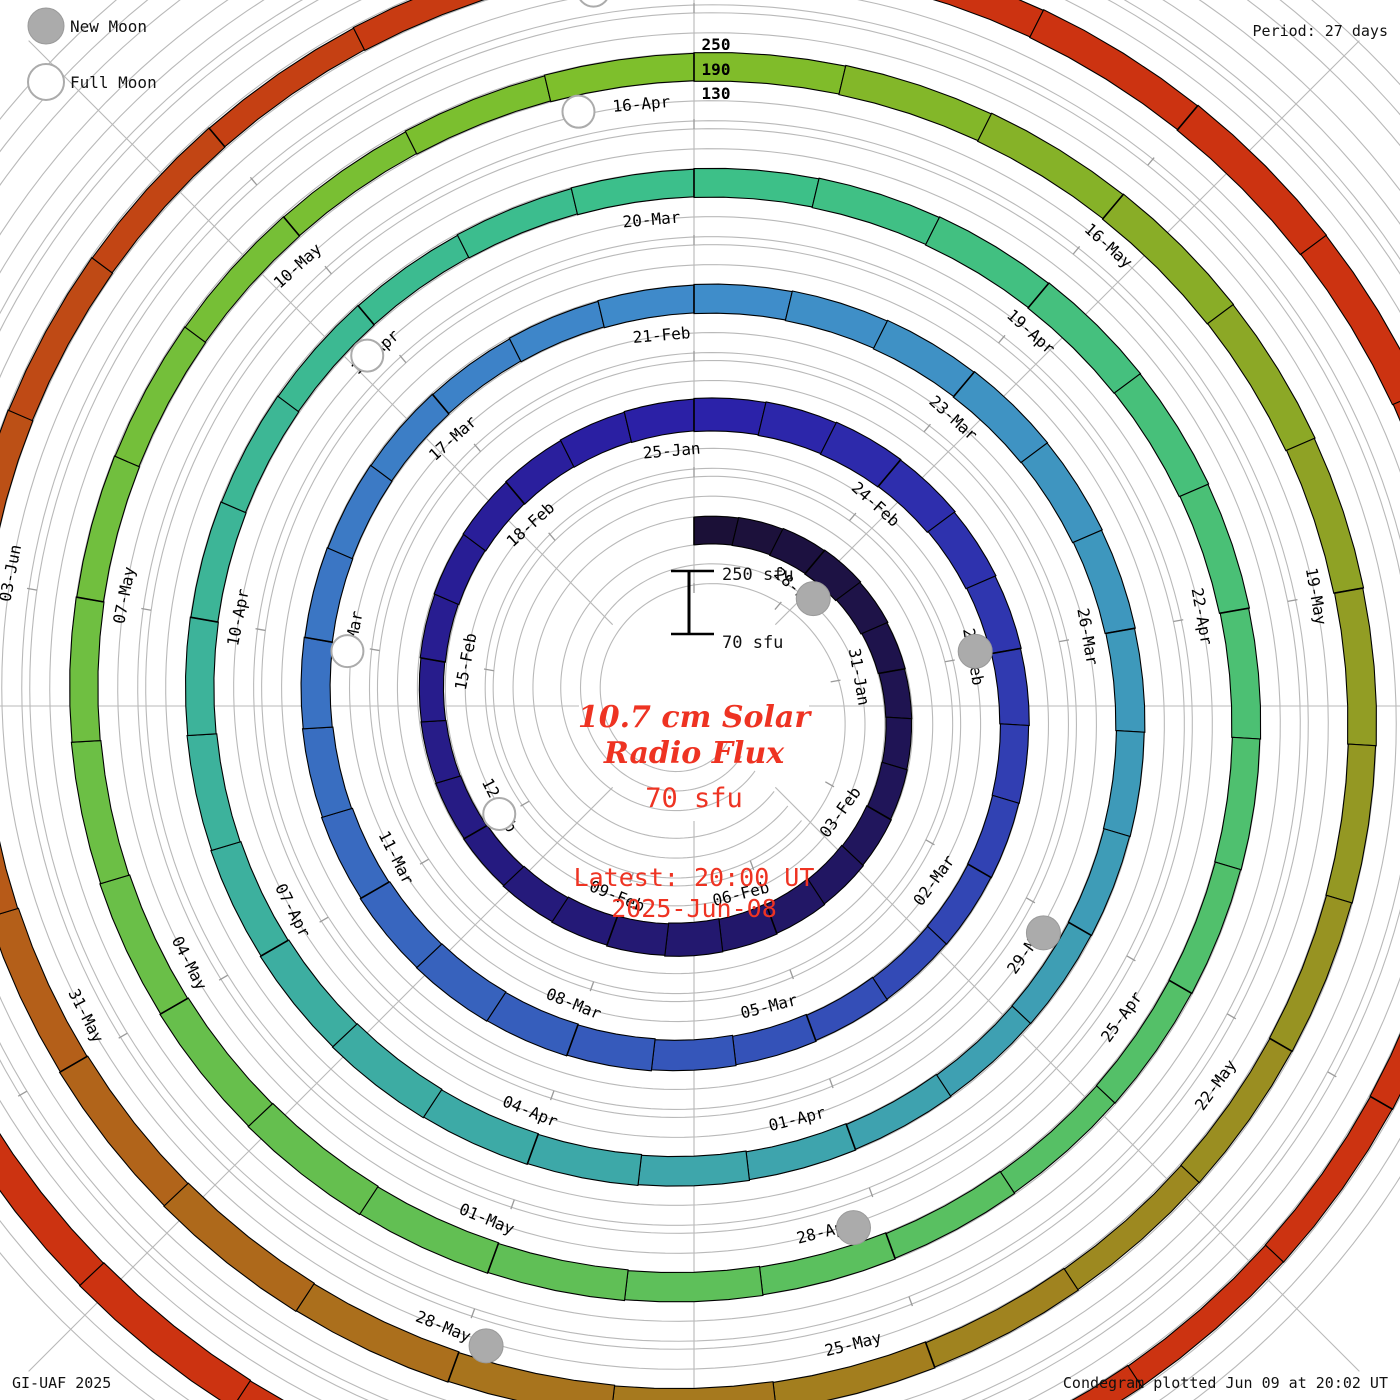 The width and height of the screenshot is (1400, 1400). What do you see at coordinates (642, 104) in the screenshot?
I see `date-label: 16-Apr` at bounding box center [642, 104].